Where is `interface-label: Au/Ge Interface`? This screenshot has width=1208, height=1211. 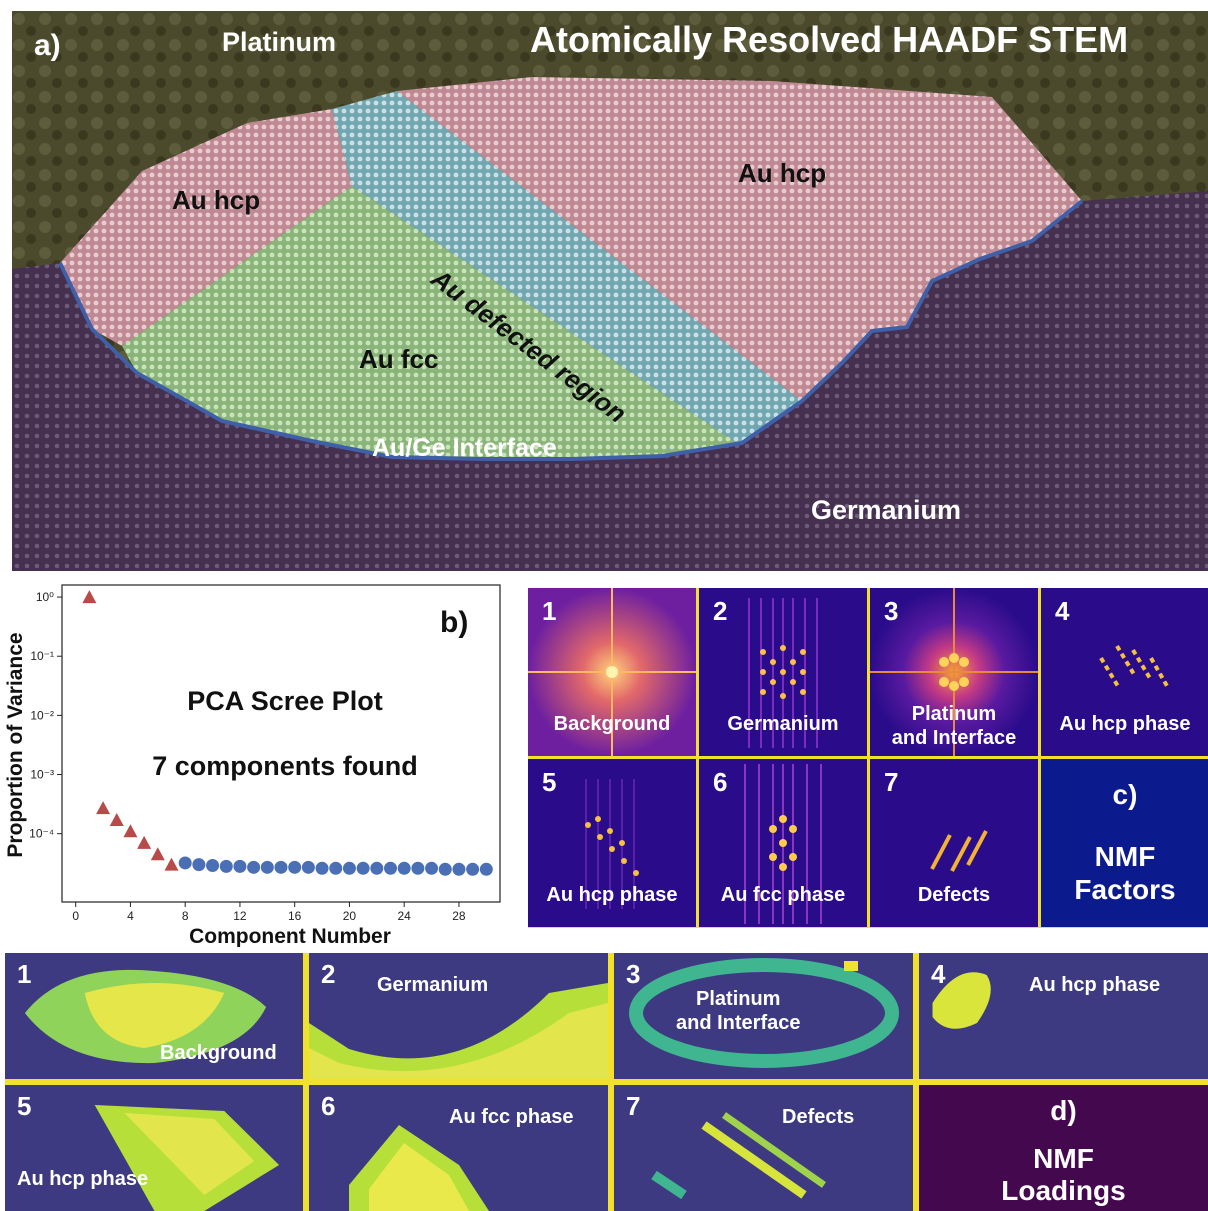
interface-label: Au/Ge Interface is located at coordinates (464, 448).